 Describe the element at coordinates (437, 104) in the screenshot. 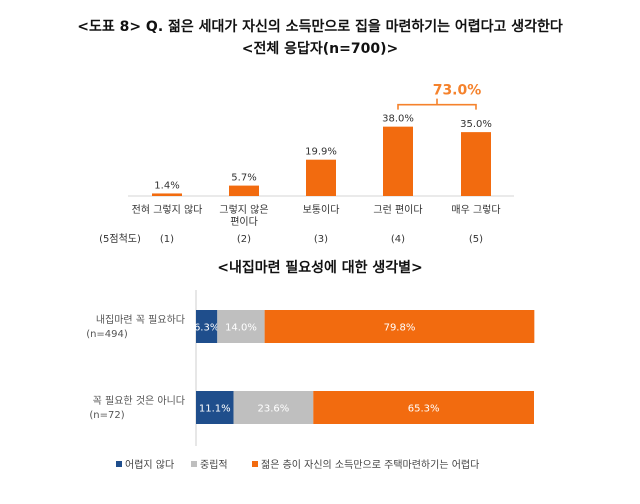

I see `annotation-bracket` at that location.